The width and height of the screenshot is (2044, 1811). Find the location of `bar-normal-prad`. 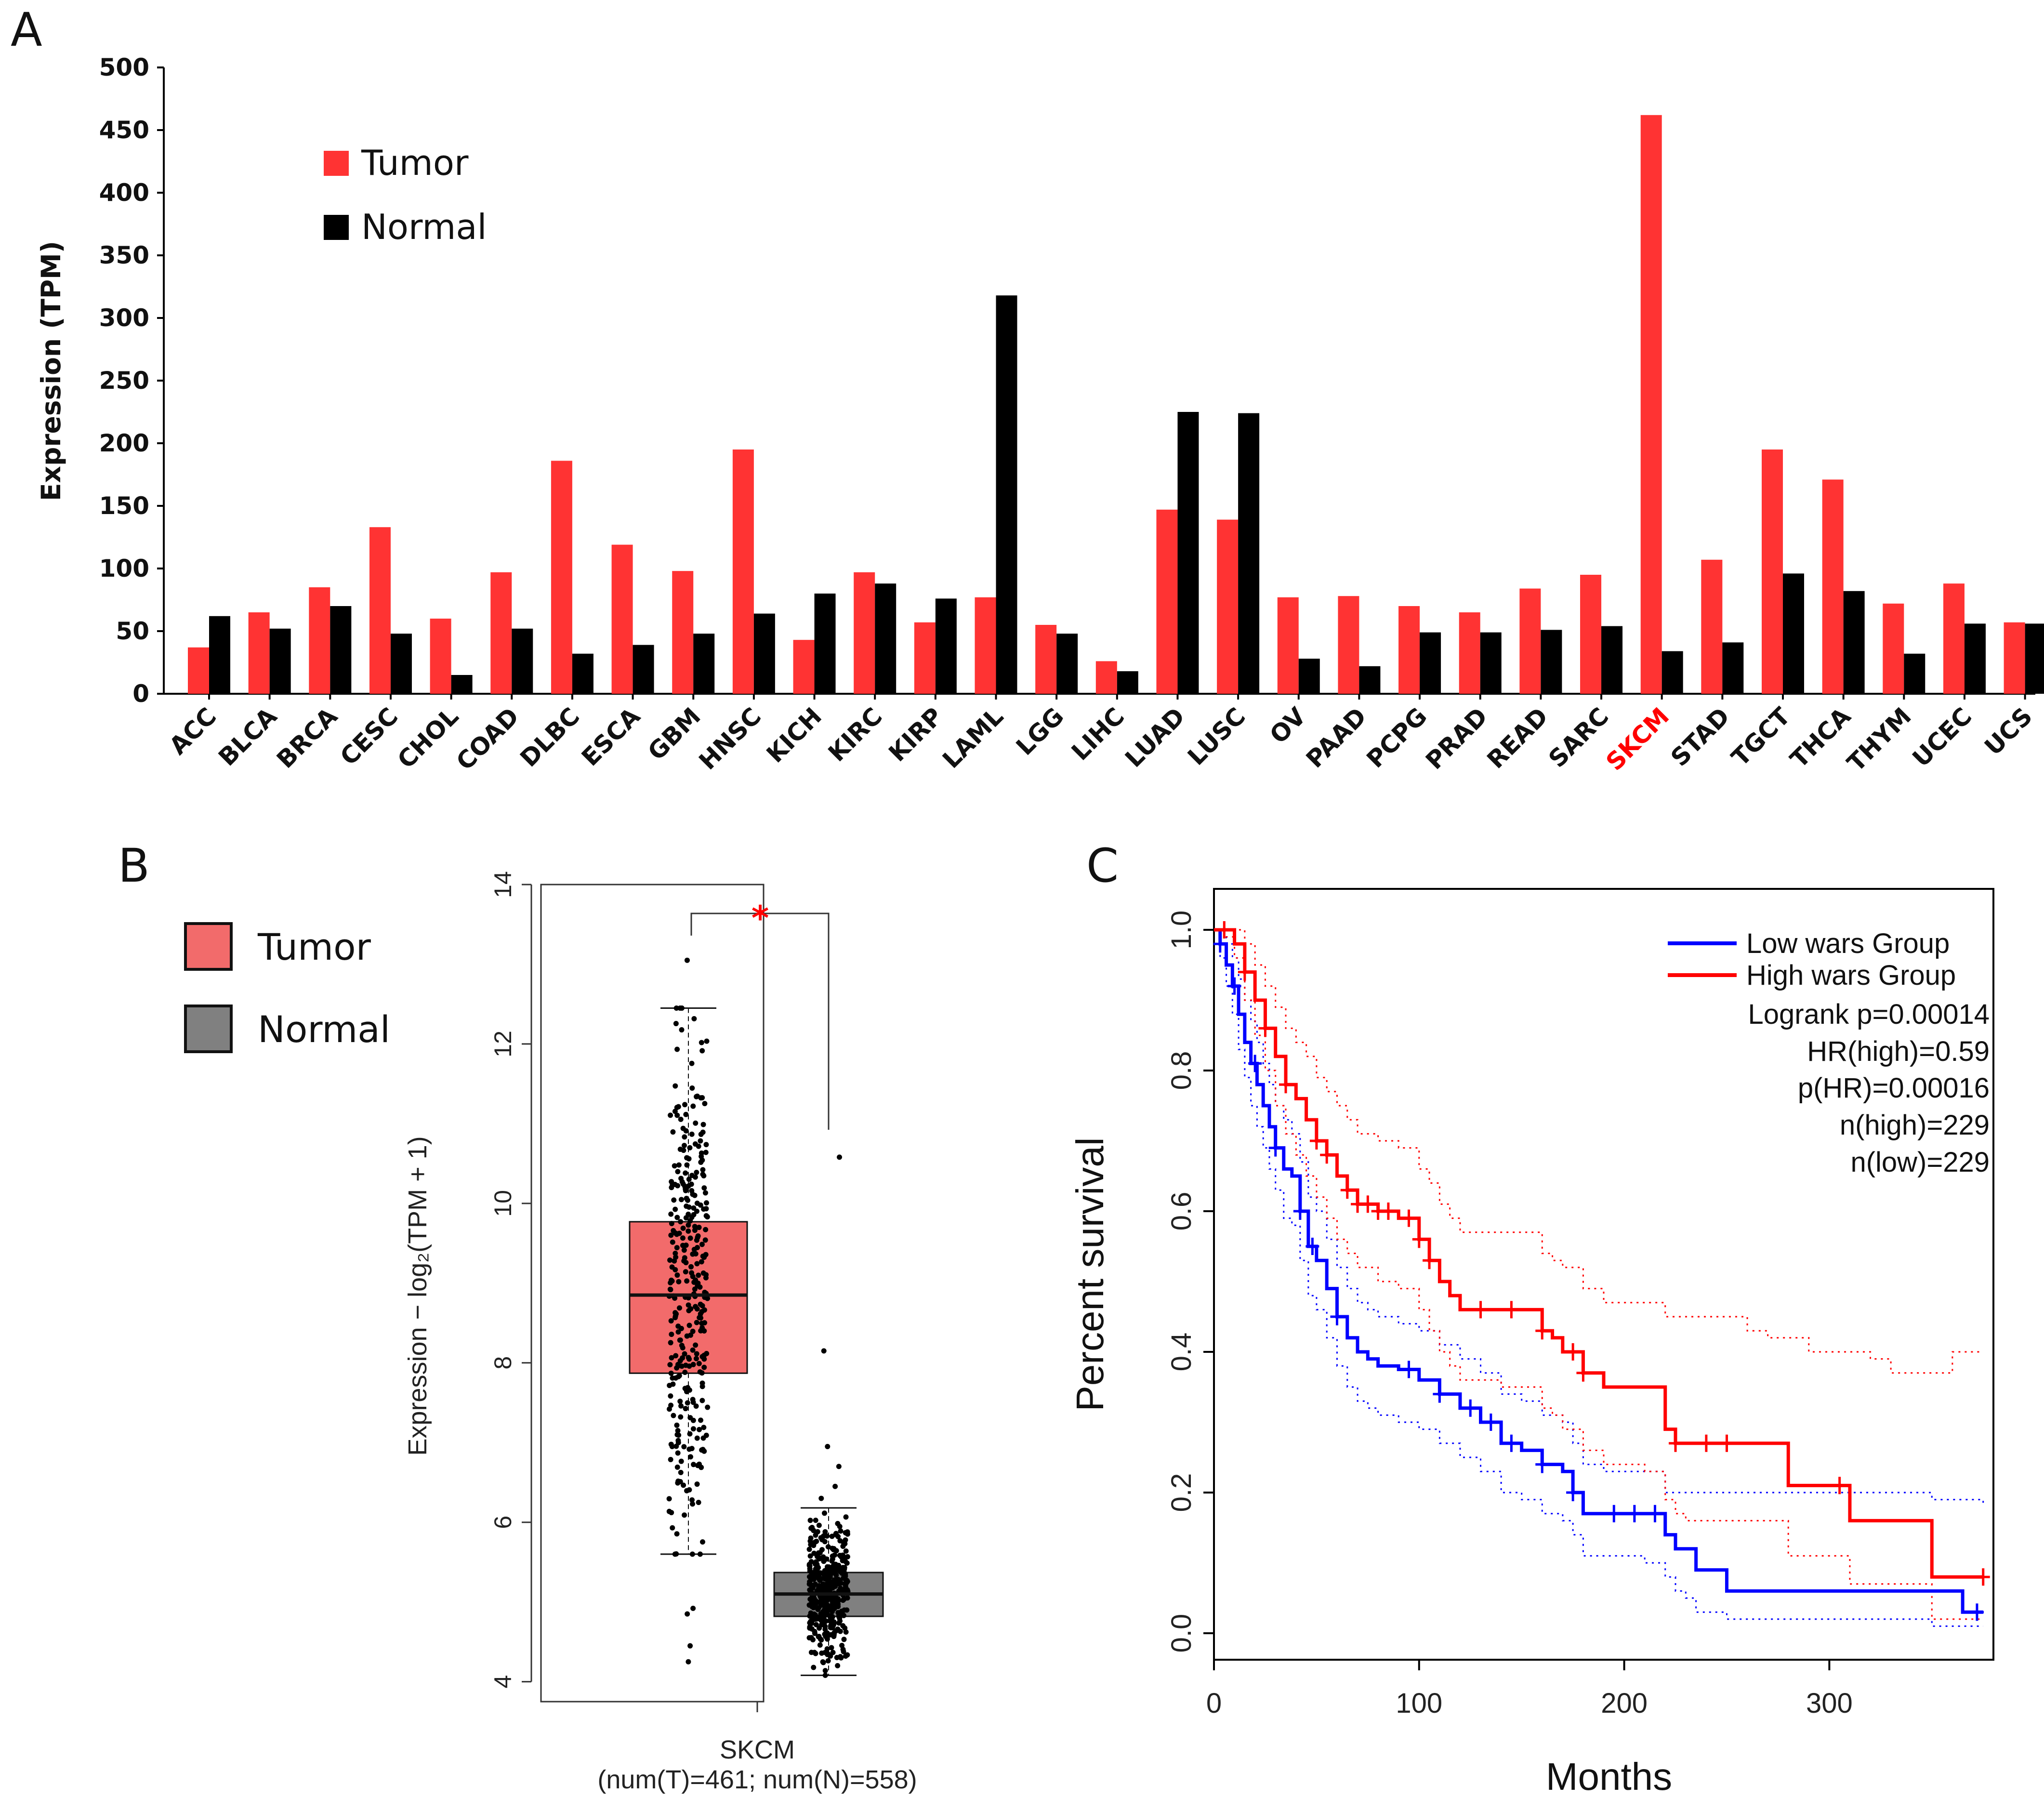

bar-normal-prad is located at coordinates (1491, 663).